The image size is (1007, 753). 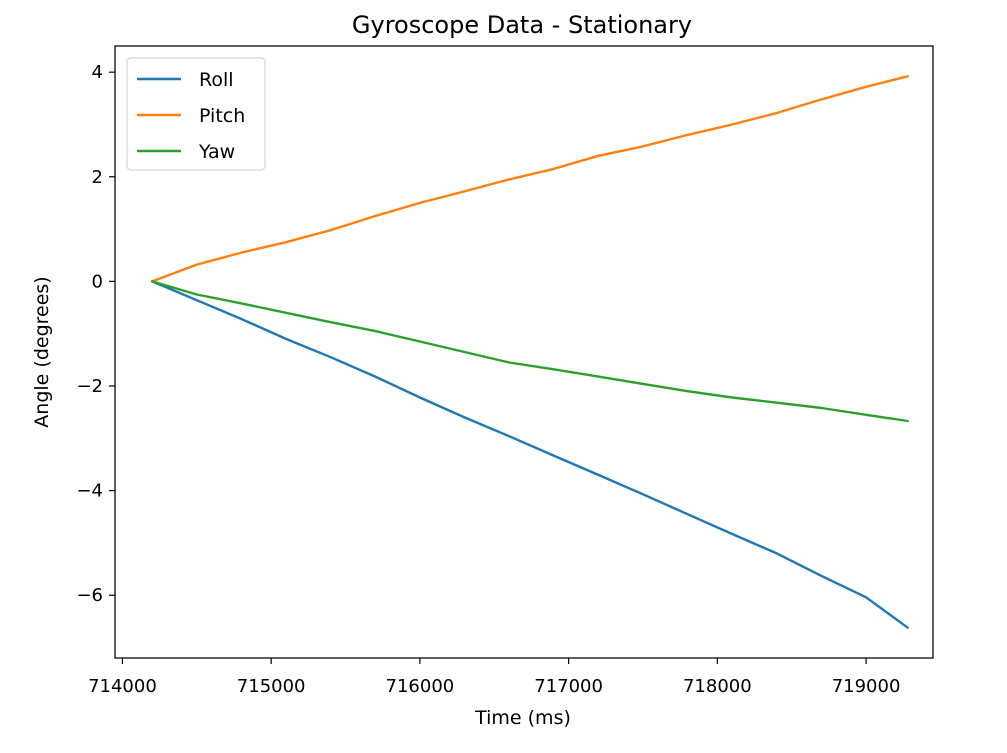 I want to click on legend-label-yaw: Yaw, so click(x=216, y=152).